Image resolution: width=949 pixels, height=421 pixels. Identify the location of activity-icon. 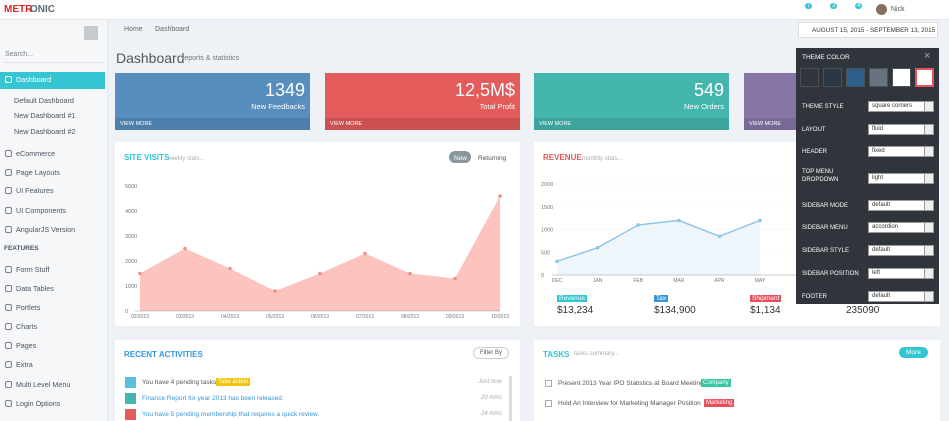
(130, 398).